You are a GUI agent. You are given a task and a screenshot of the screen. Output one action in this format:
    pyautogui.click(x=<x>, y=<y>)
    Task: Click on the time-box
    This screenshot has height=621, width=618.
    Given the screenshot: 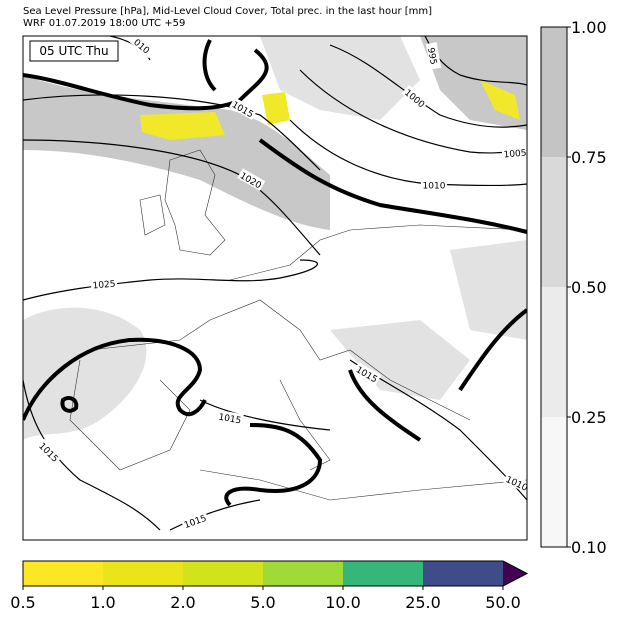 What is the action you would take?
    pyautogui.click(x=74, y=51)
    